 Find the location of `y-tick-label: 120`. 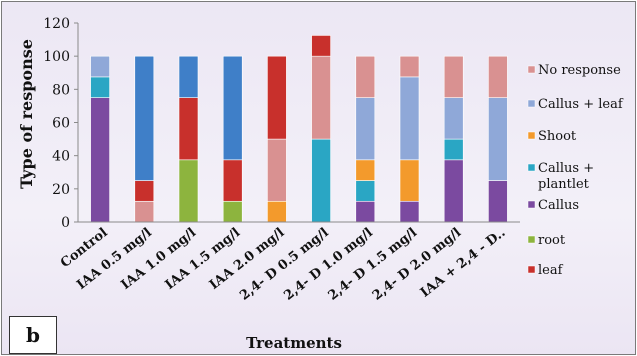

y-tick-label: 120 is located at coordinates (56, 24).